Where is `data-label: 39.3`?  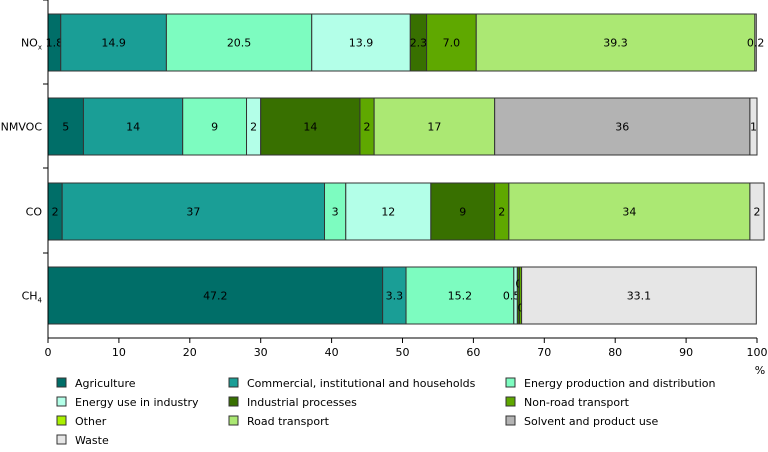
data-label: 39.3 is located at coordinates (615, 43).